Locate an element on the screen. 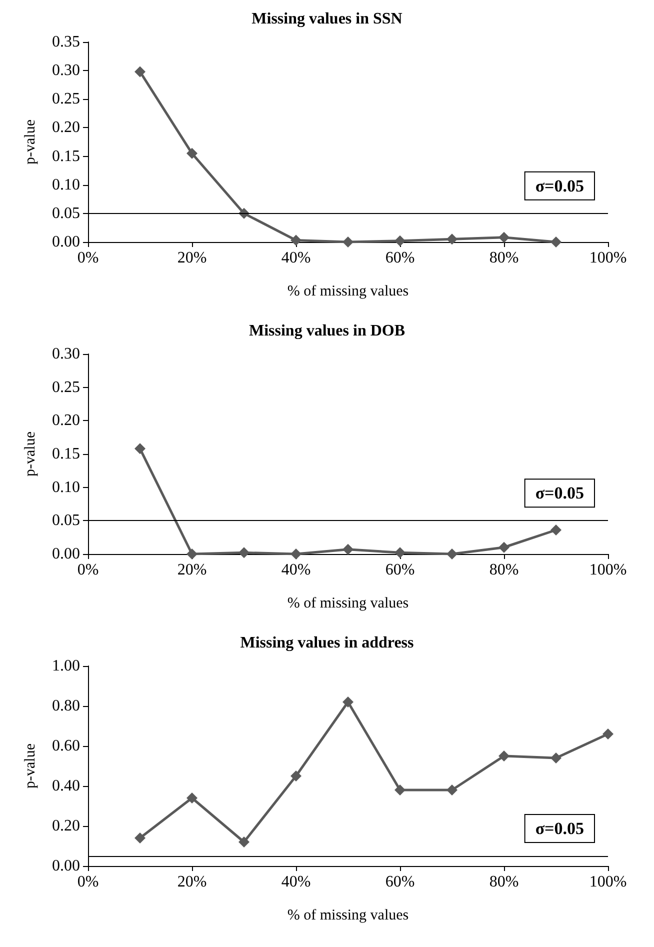  chart-title: Missing values in address is located at coordinates (327, 643).